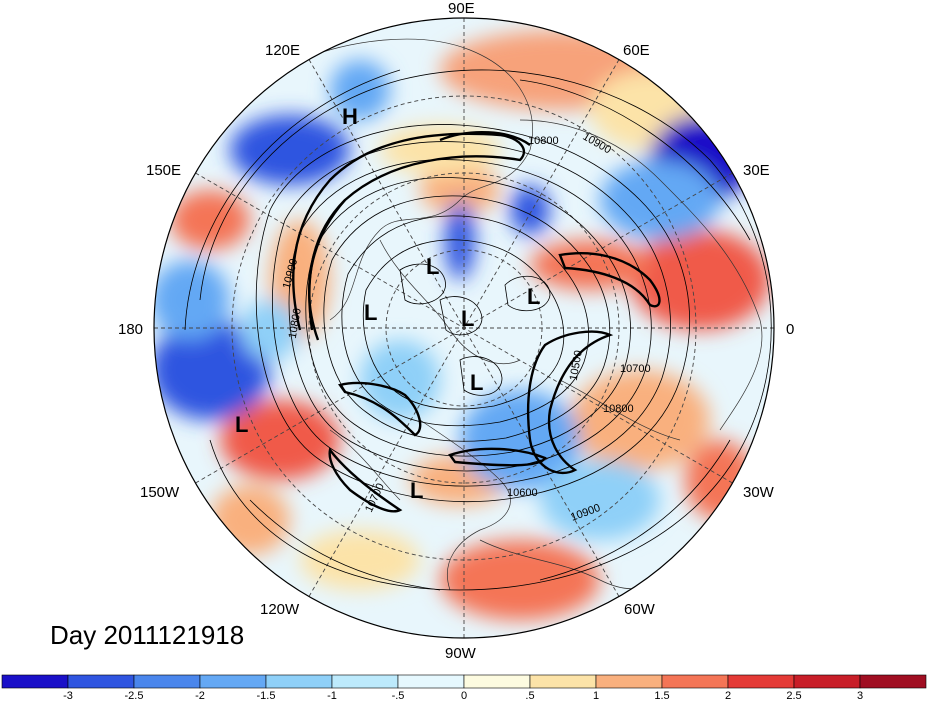 This screenshot has height=702, width=928. I want to click on lon-label-180: 180, so click(130, 329).